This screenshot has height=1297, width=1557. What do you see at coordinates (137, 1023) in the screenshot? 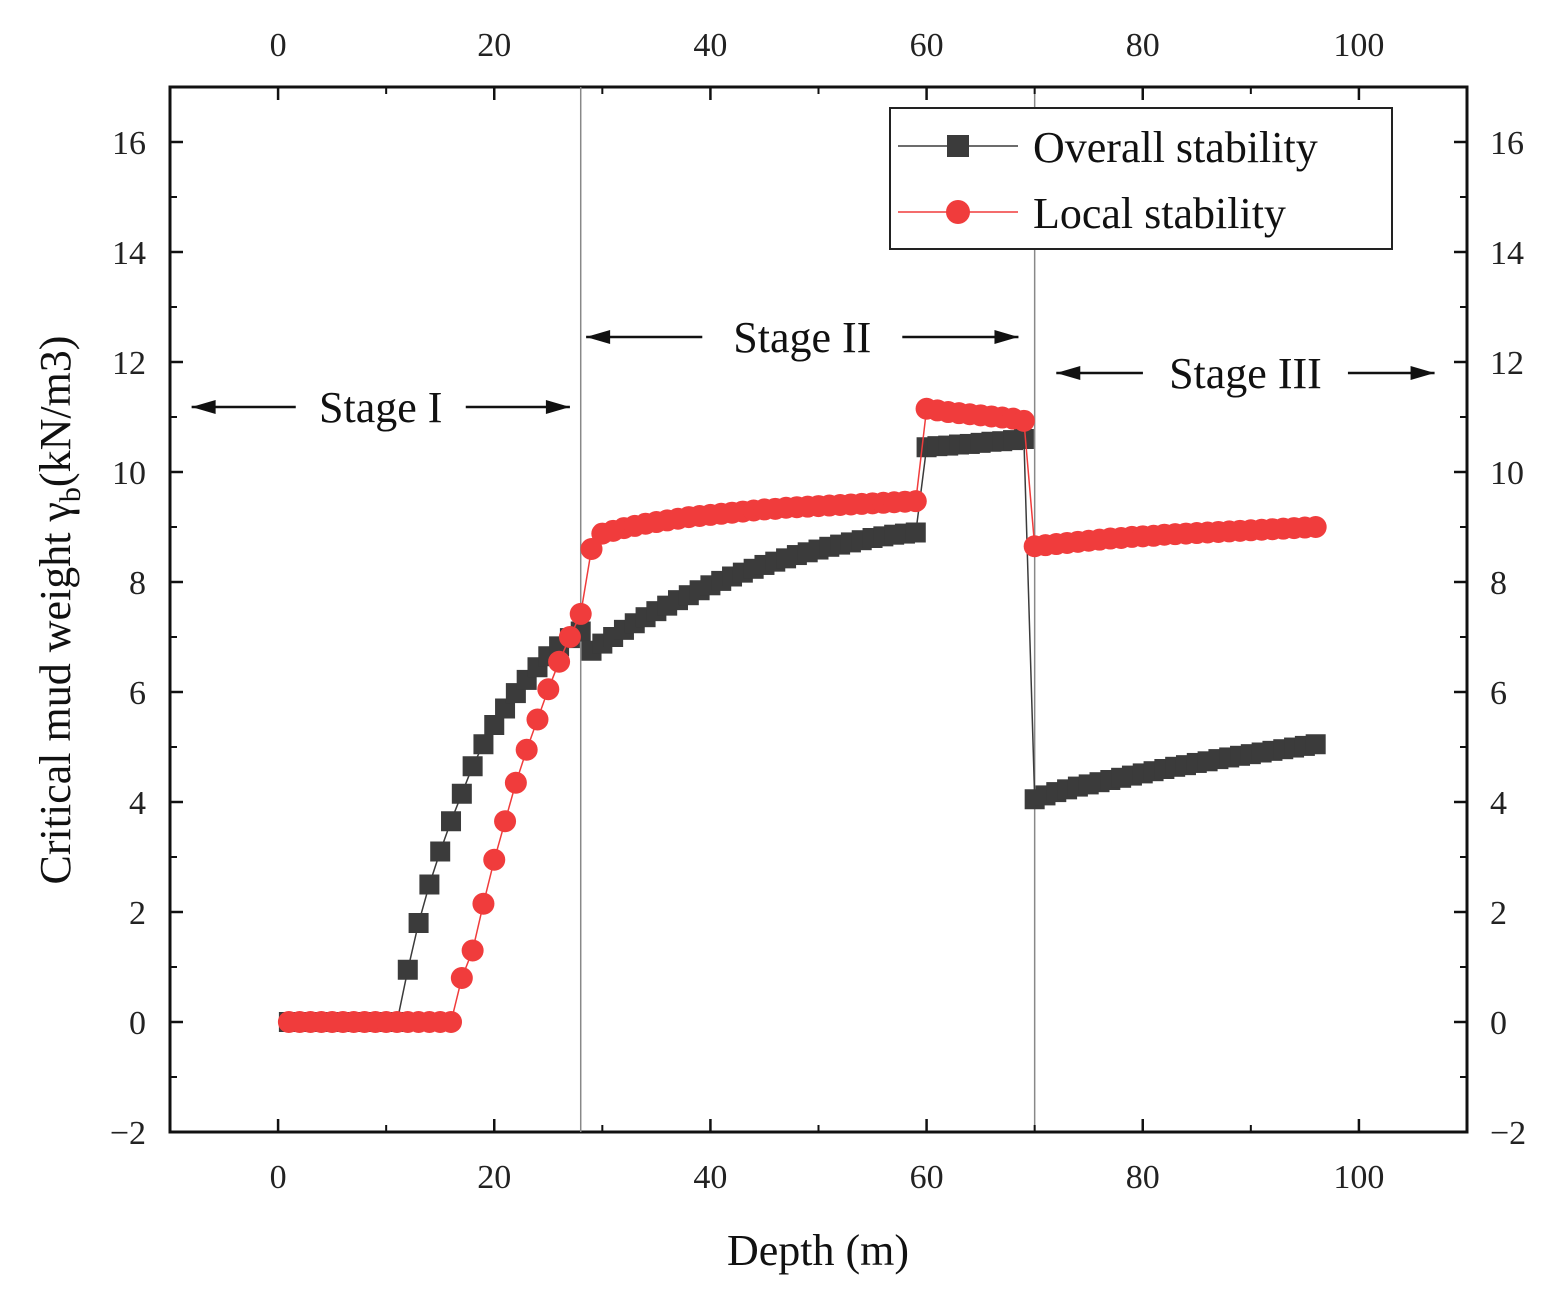
I see `y-tick-label: 0` at bounding box center [137, 1023].